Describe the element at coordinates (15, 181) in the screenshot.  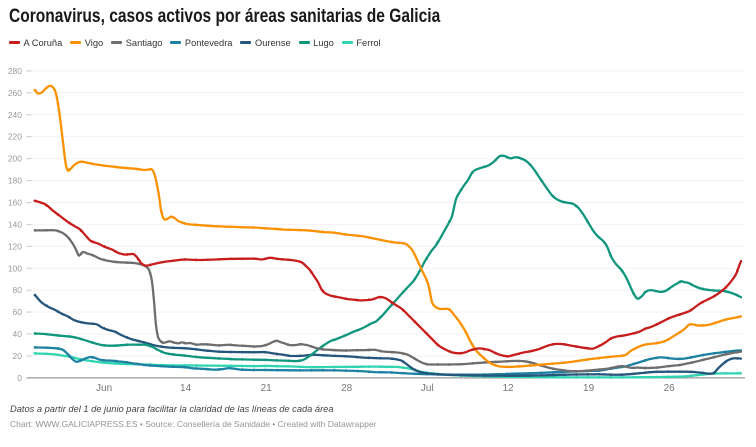
I see `svg-text: 180` at that location.